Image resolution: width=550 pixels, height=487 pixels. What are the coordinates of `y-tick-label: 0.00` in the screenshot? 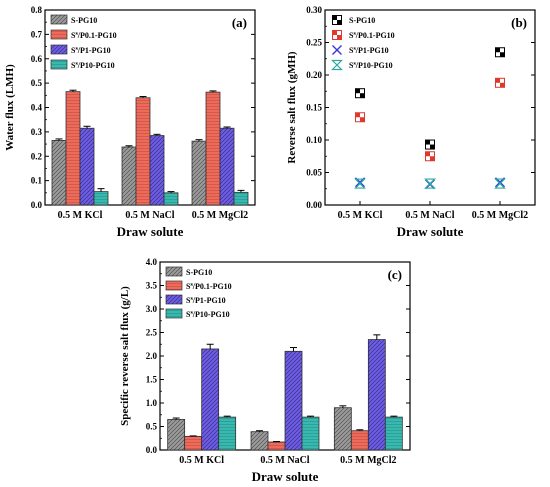 It's located at (314, 205).